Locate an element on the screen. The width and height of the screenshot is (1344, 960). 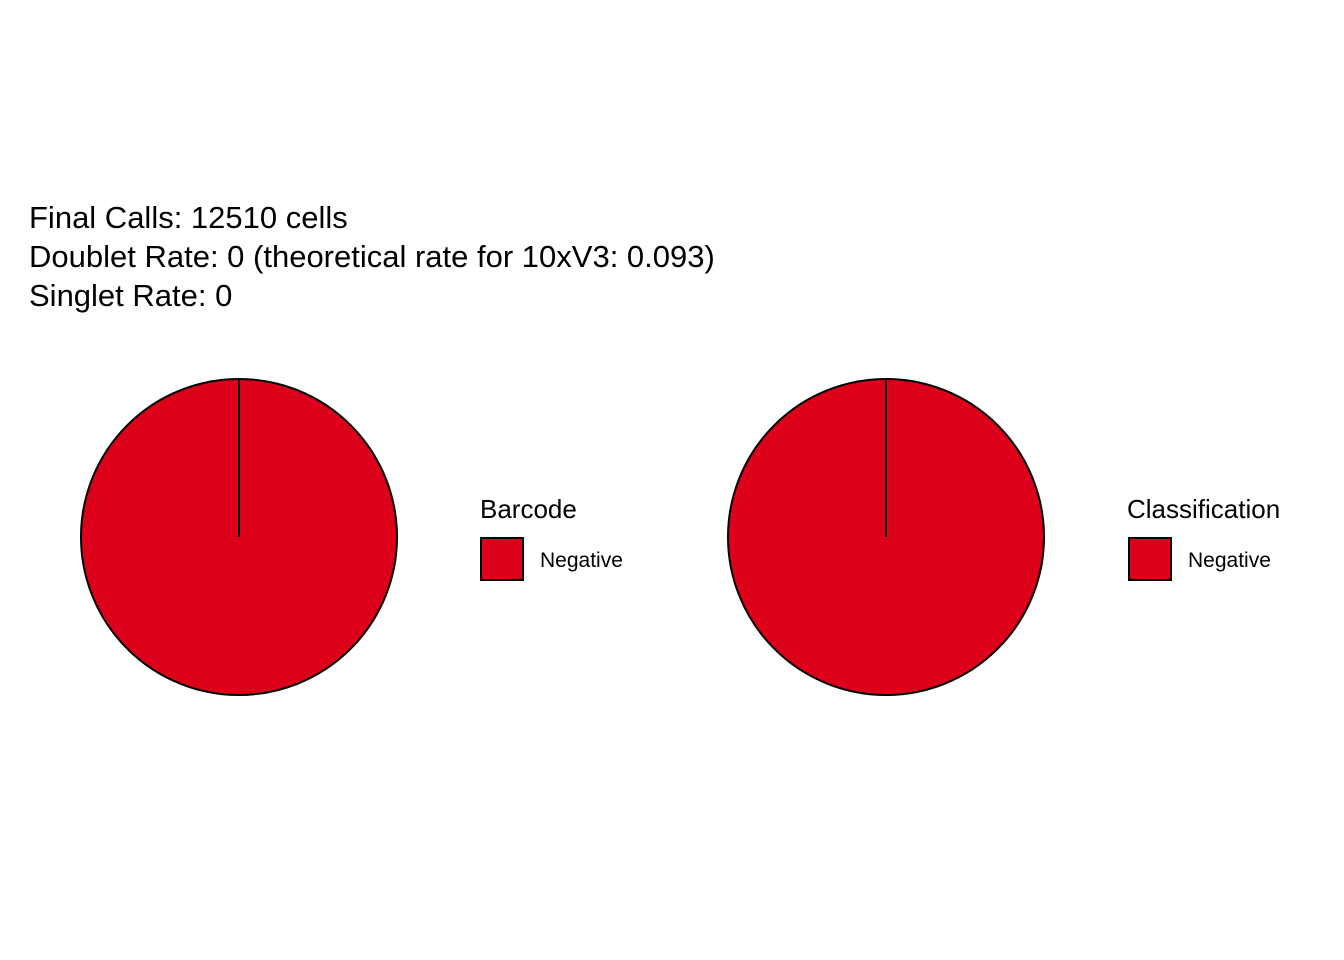
legend-key-barcode-negative is located at coordinates (502, 559).